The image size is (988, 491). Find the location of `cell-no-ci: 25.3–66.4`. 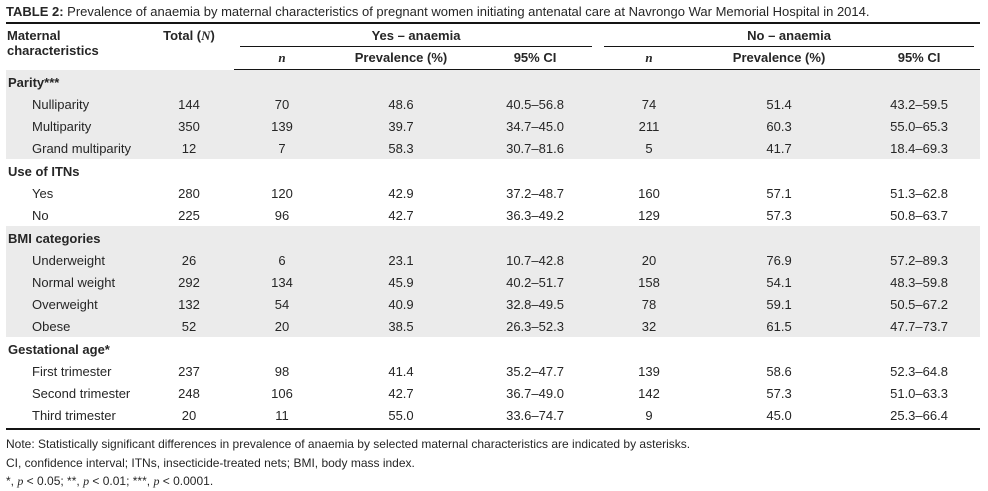

cell-no-ci: 25.3–66.4 is located at coordinates (919, 417).